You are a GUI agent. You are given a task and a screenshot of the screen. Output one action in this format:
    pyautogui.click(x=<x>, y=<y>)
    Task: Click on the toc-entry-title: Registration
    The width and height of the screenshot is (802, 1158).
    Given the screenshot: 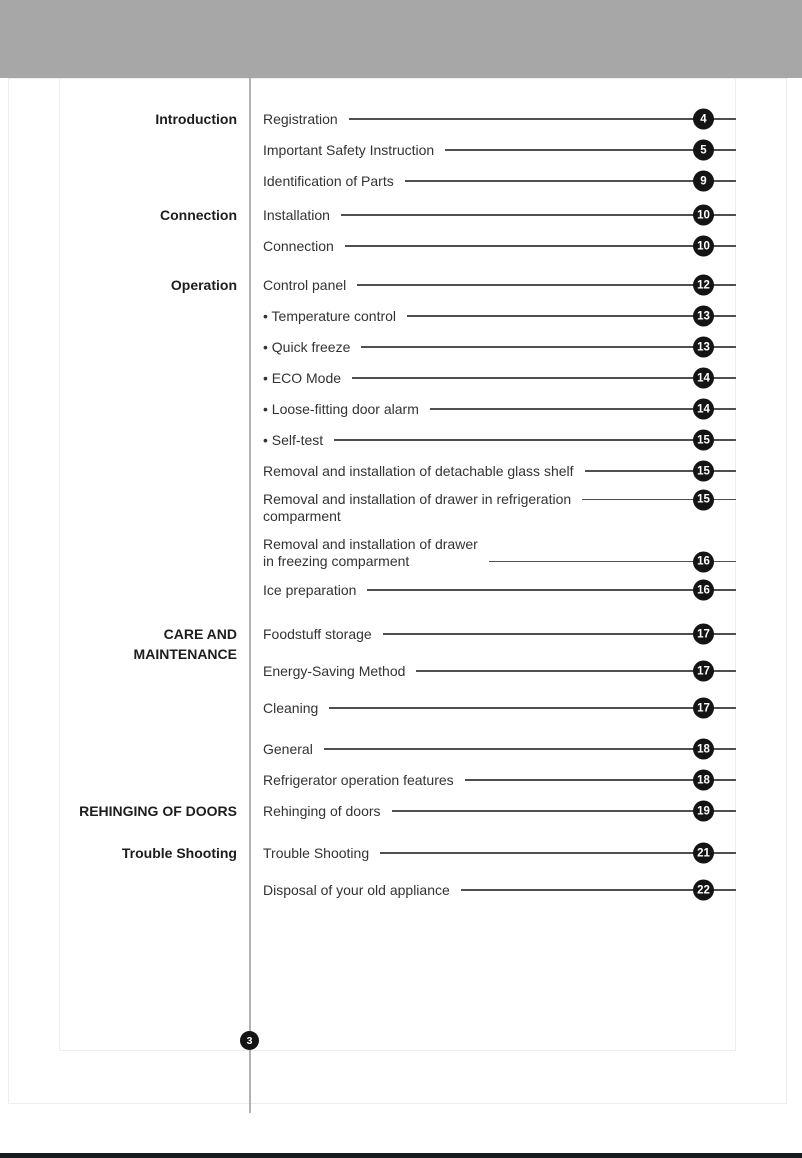 What is the action you would take?
    pyautogui.click(x=300, y=119)
    